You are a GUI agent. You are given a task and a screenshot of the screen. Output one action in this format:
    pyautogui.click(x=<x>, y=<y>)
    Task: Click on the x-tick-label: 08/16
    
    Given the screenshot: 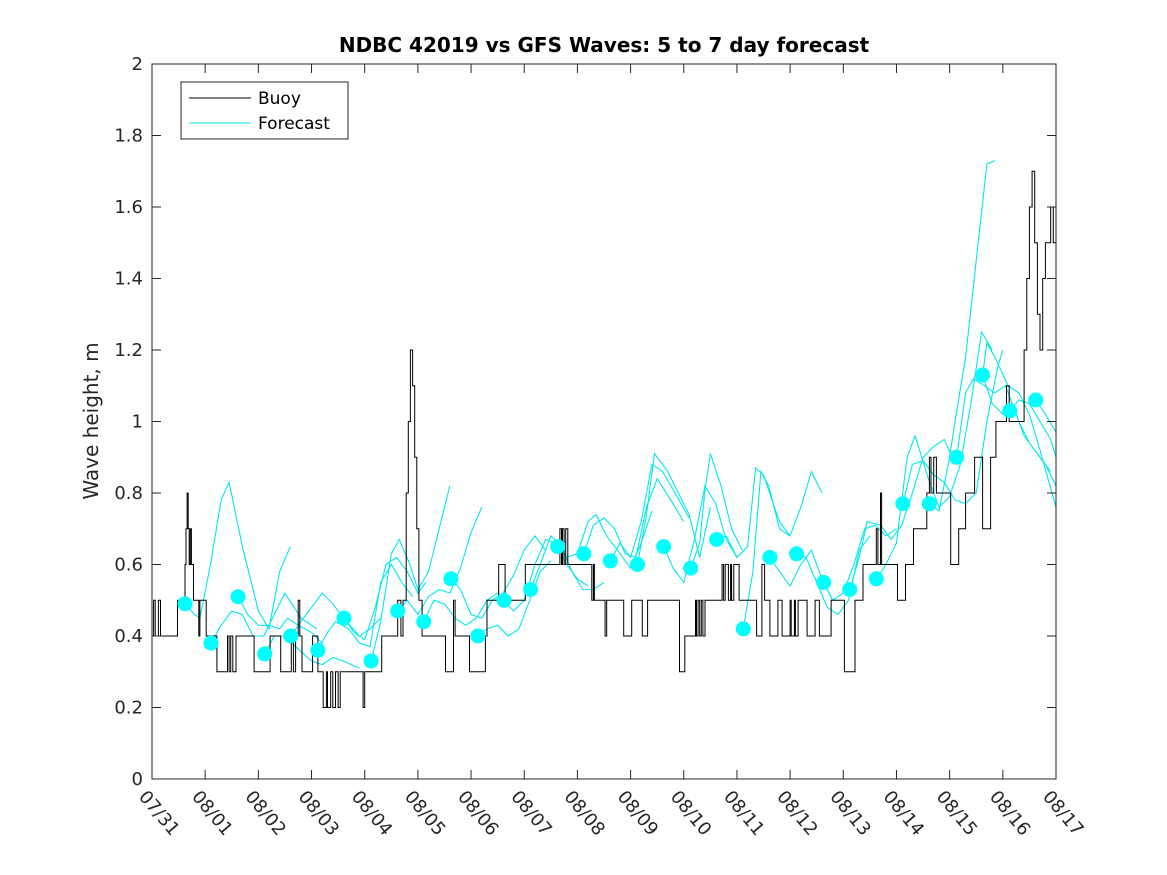 What is the action you would take?
    pyautogui.click(x=1009, y=813)
    